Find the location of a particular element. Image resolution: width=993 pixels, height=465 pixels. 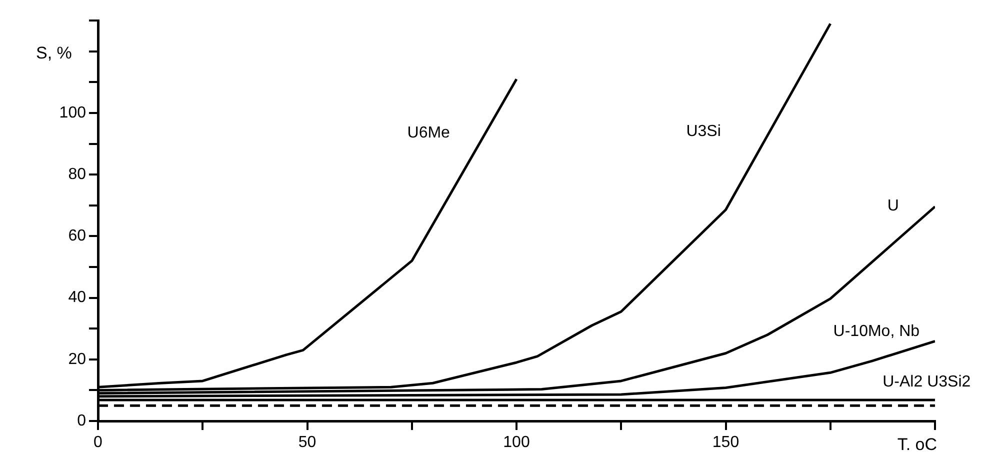

x-axis-title: T. oC is located at coordinates (917, 444).